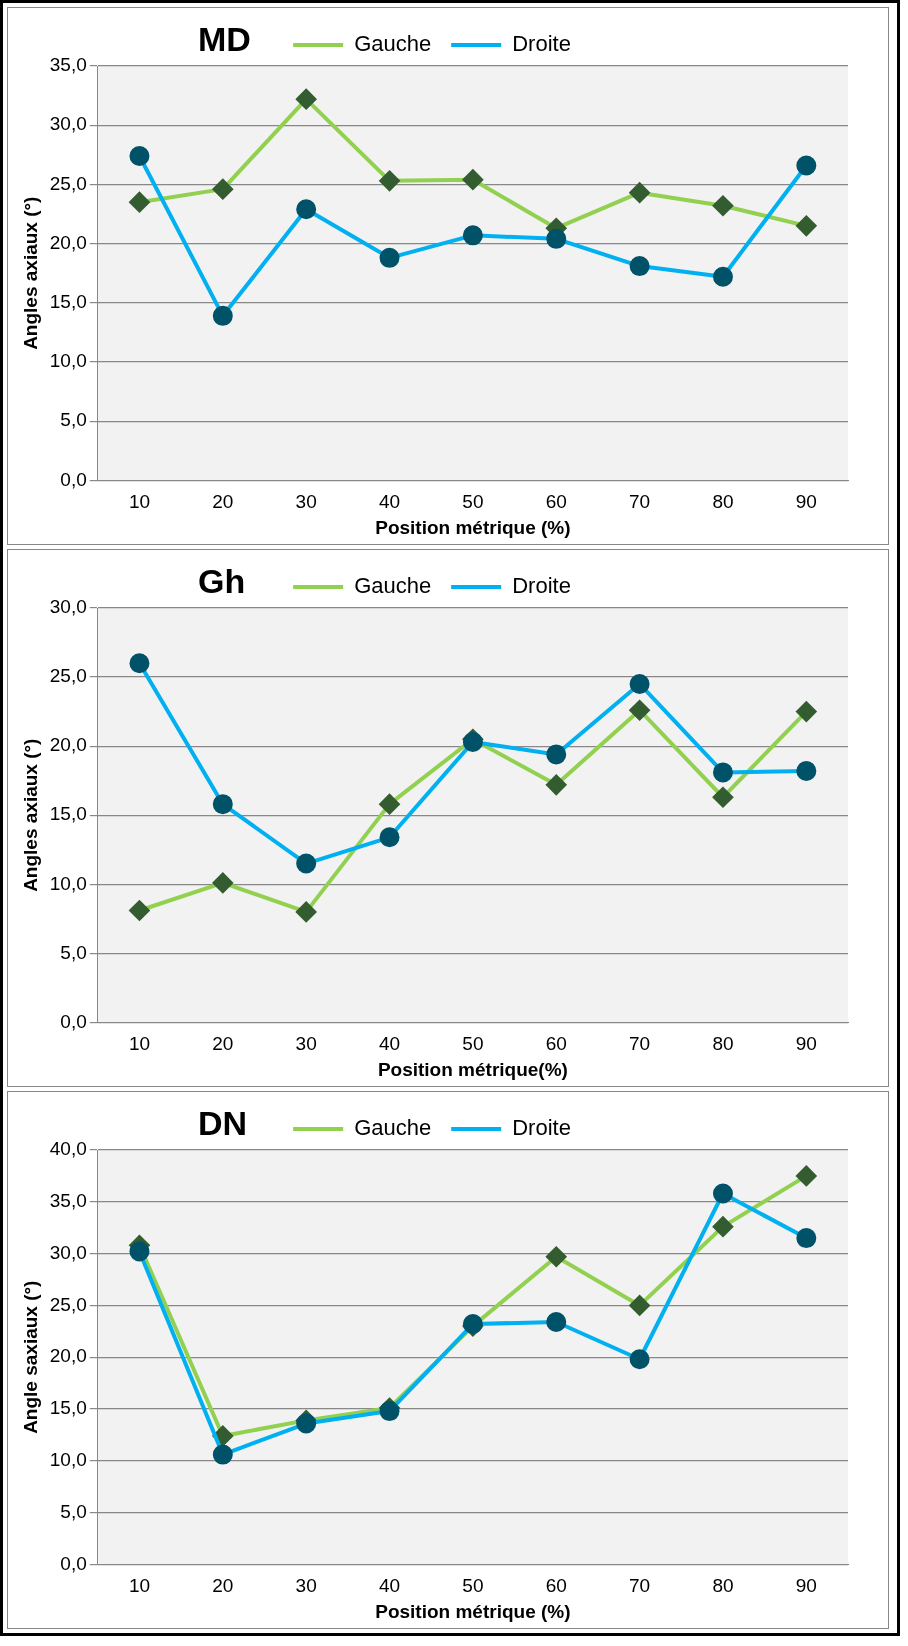  Describe the element at coordinates (472, 1069) in the screenshot. I see `x-axis-title: Position métrique(%)` at that location.